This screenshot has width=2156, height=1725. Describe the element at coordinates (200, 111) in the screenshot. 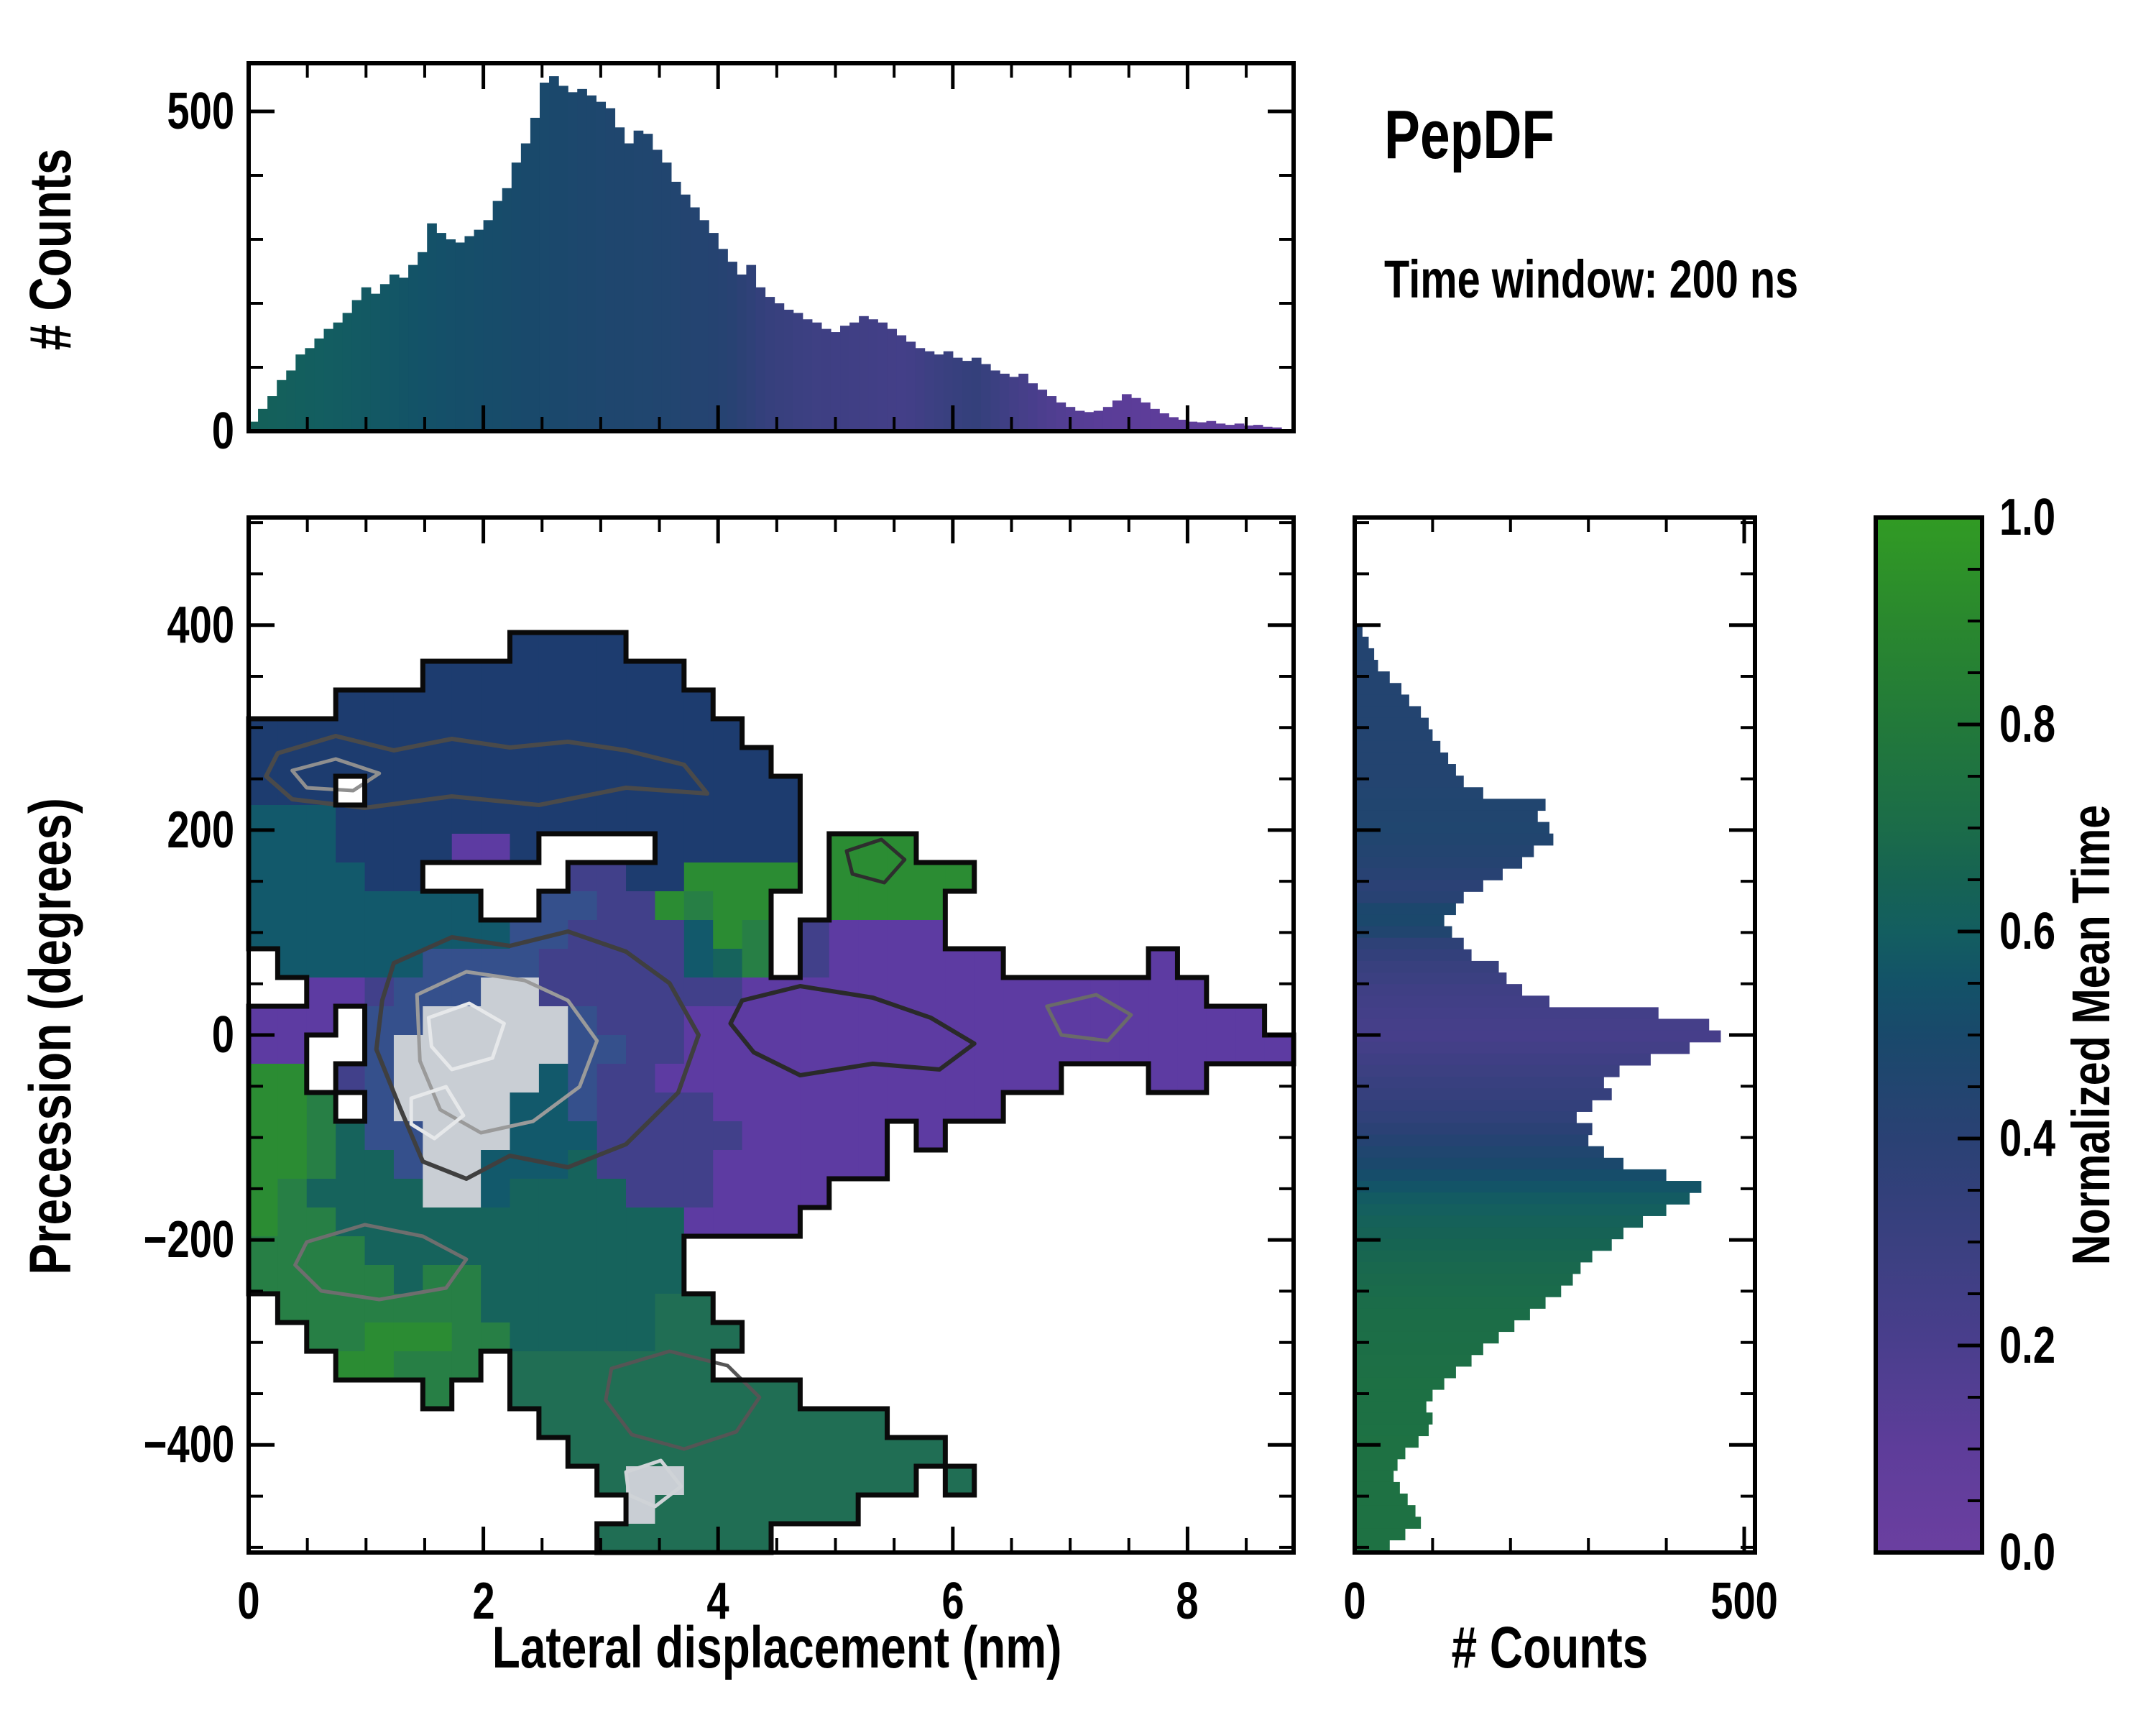

I see `tick-label-text: 500` at that location.